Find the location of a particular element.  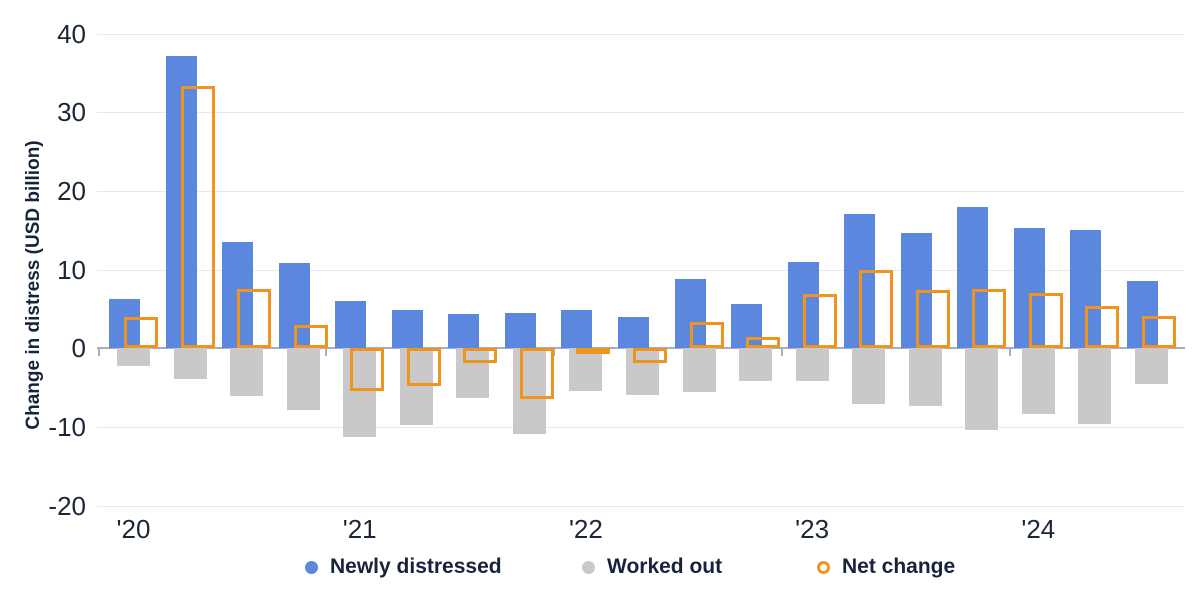

legend-label: Newly distressed is located at coordinates (416, 566).